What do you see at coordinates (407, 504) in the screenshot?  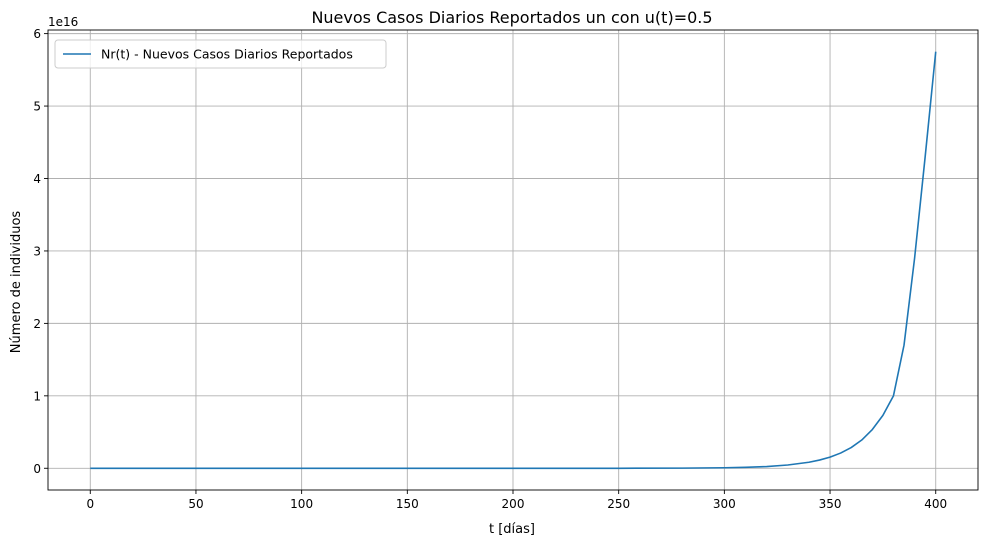 I see `x-tick-label: 150` at bounding box center [407, 504].